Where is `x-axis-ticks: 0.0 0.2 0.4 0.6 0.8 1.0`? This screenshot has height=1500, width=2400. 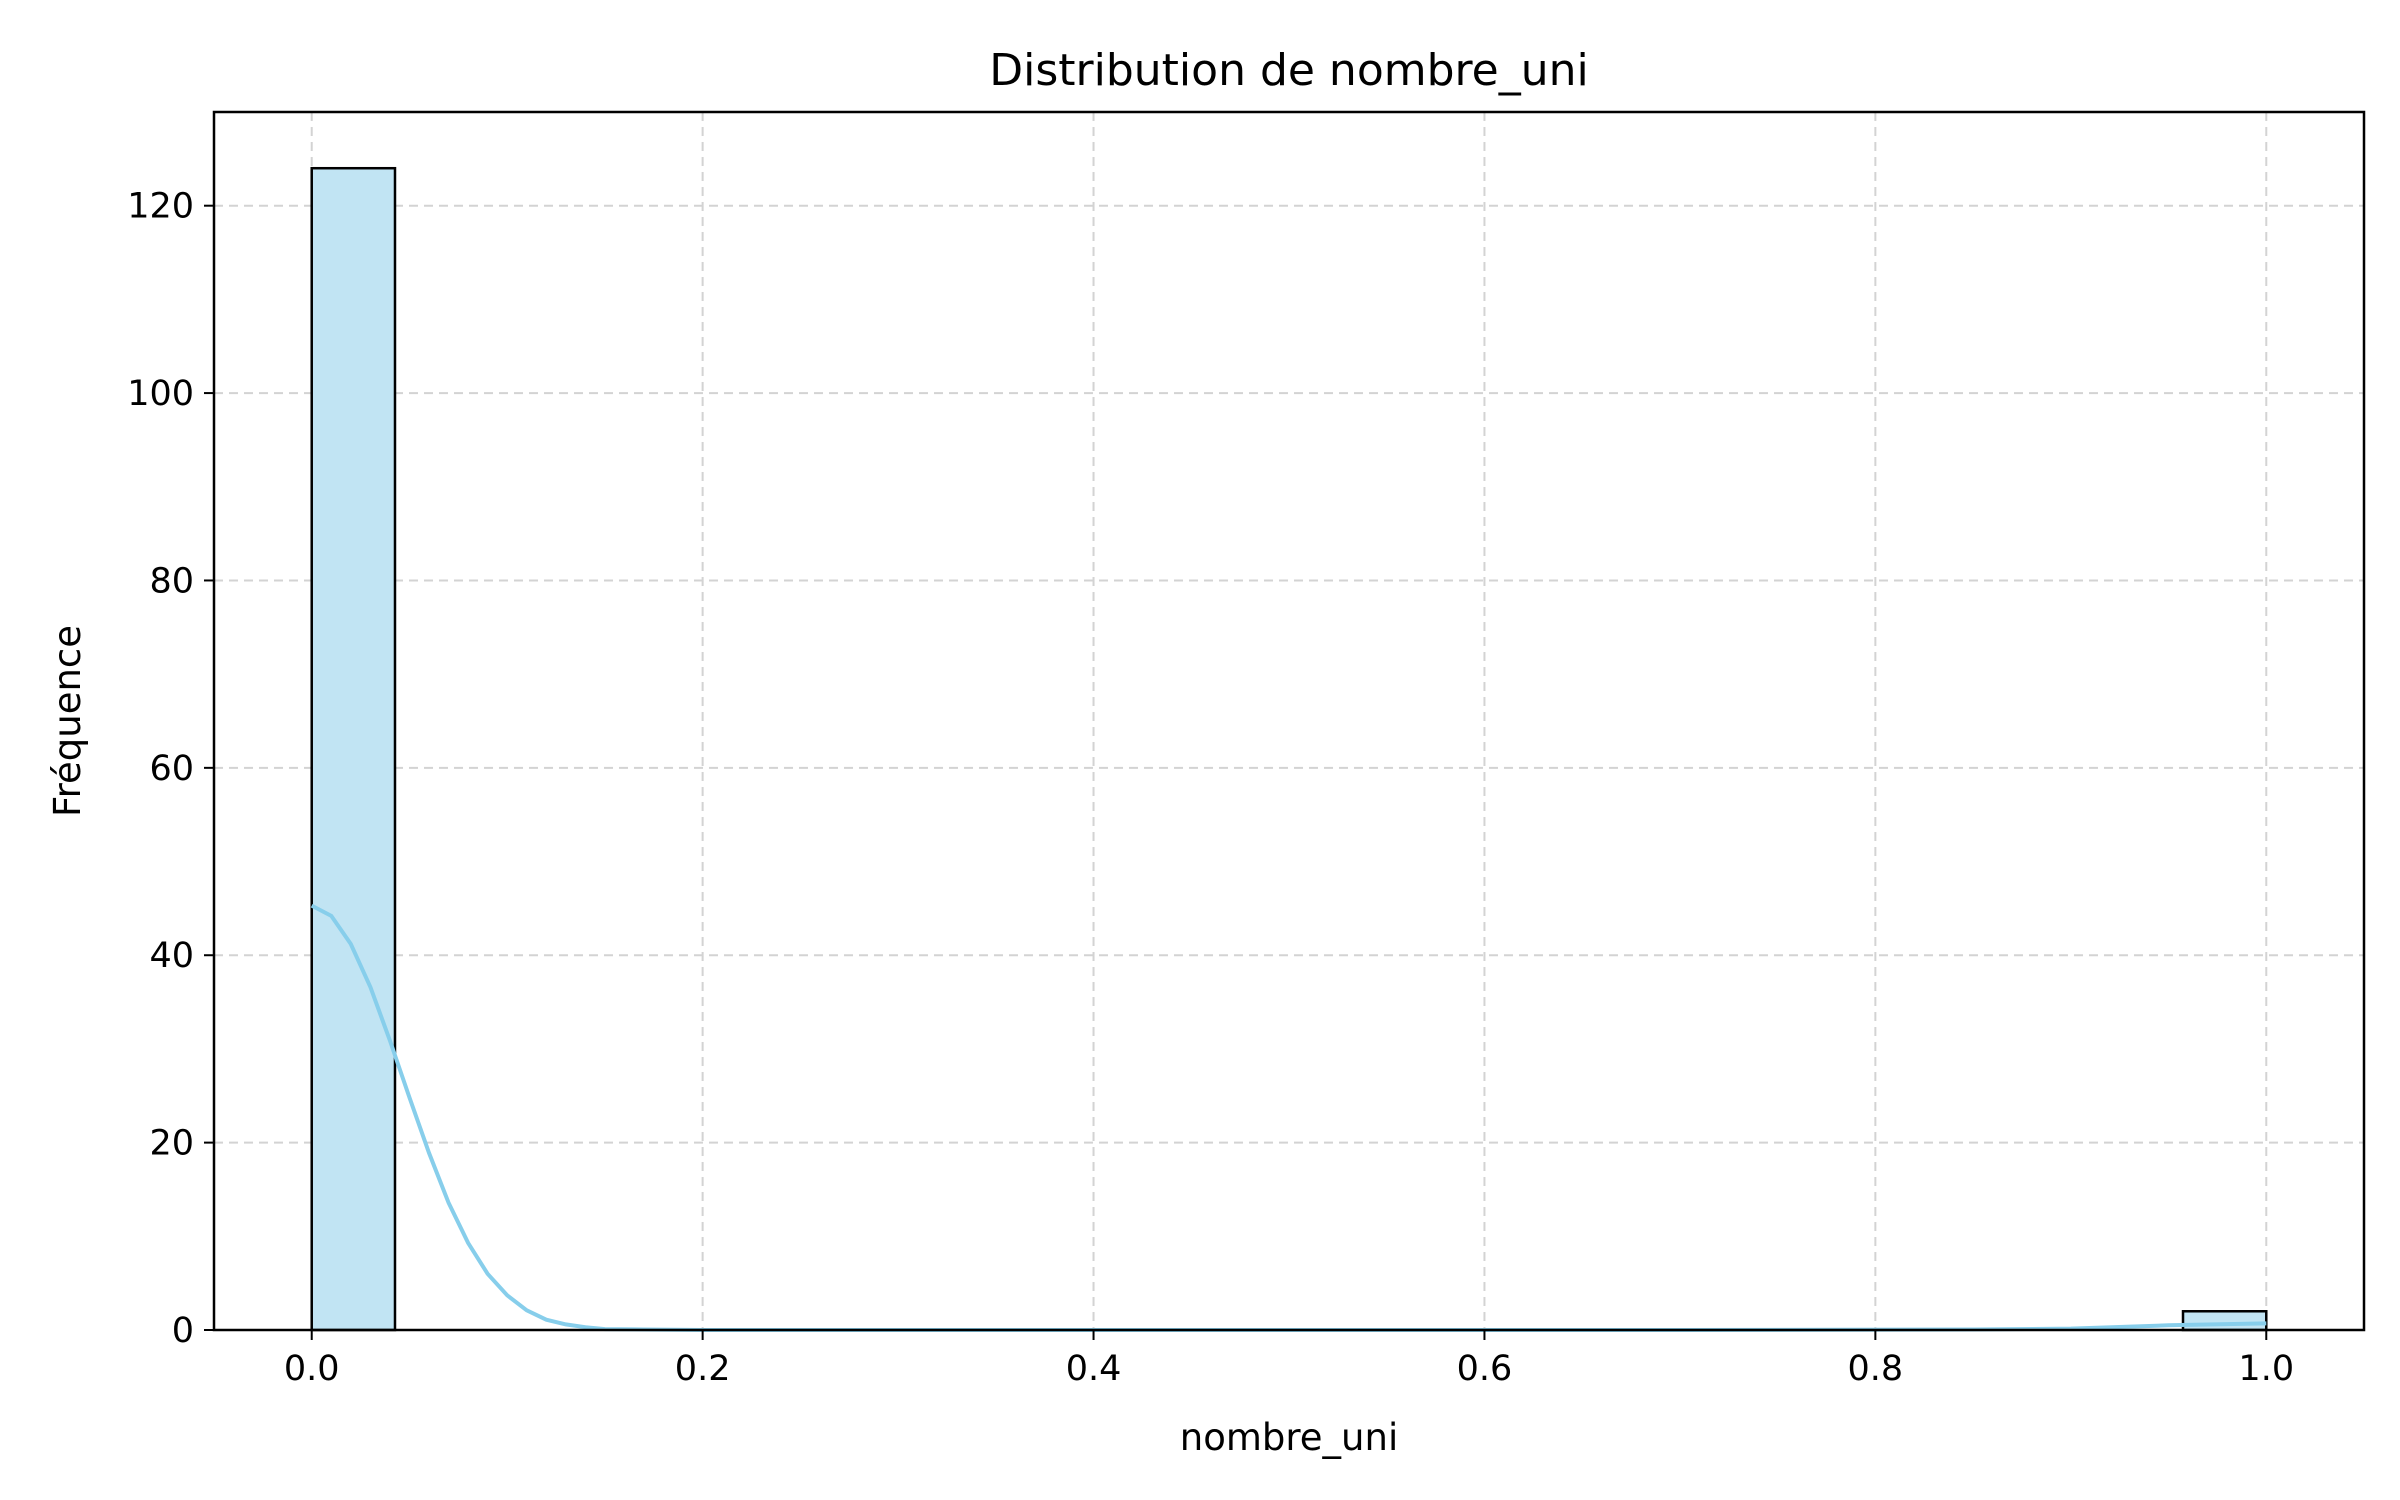
x-axis-ticks: 0.0 0.2 0.4 0.6 0.8 1.0 is located at coordinates (1289, 1359).